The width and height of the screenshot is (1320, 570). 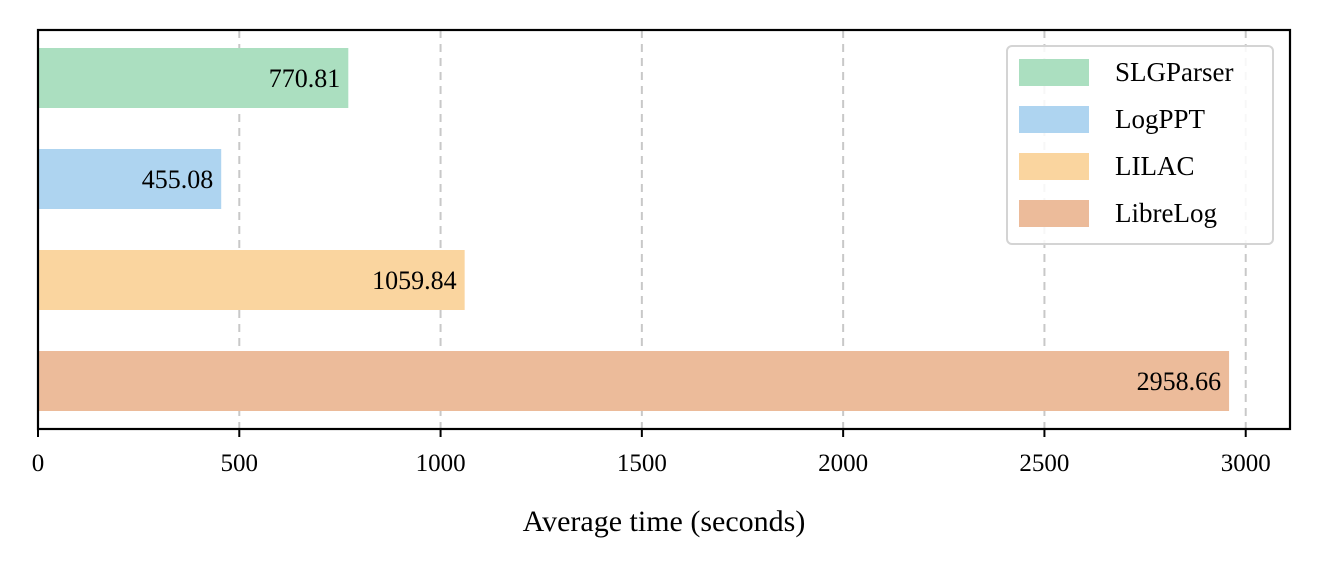 I want to click on legend-label-slgparser: SLGParser, so click(x=1174, y=72).